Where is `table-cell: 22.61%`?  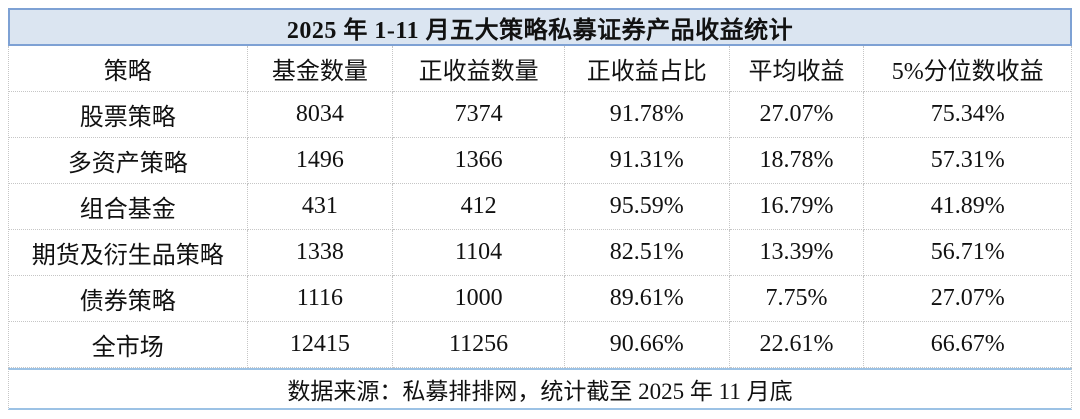
table-cell: 22.61% is located at coordinates (797, 345).